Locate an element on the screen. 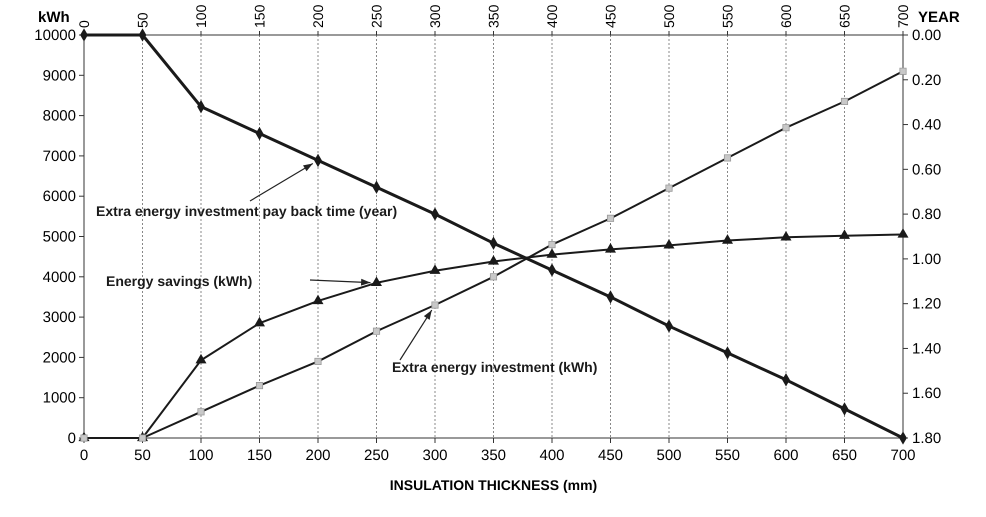  x2-tick-label: 100 is located at coordinates (201, 455).